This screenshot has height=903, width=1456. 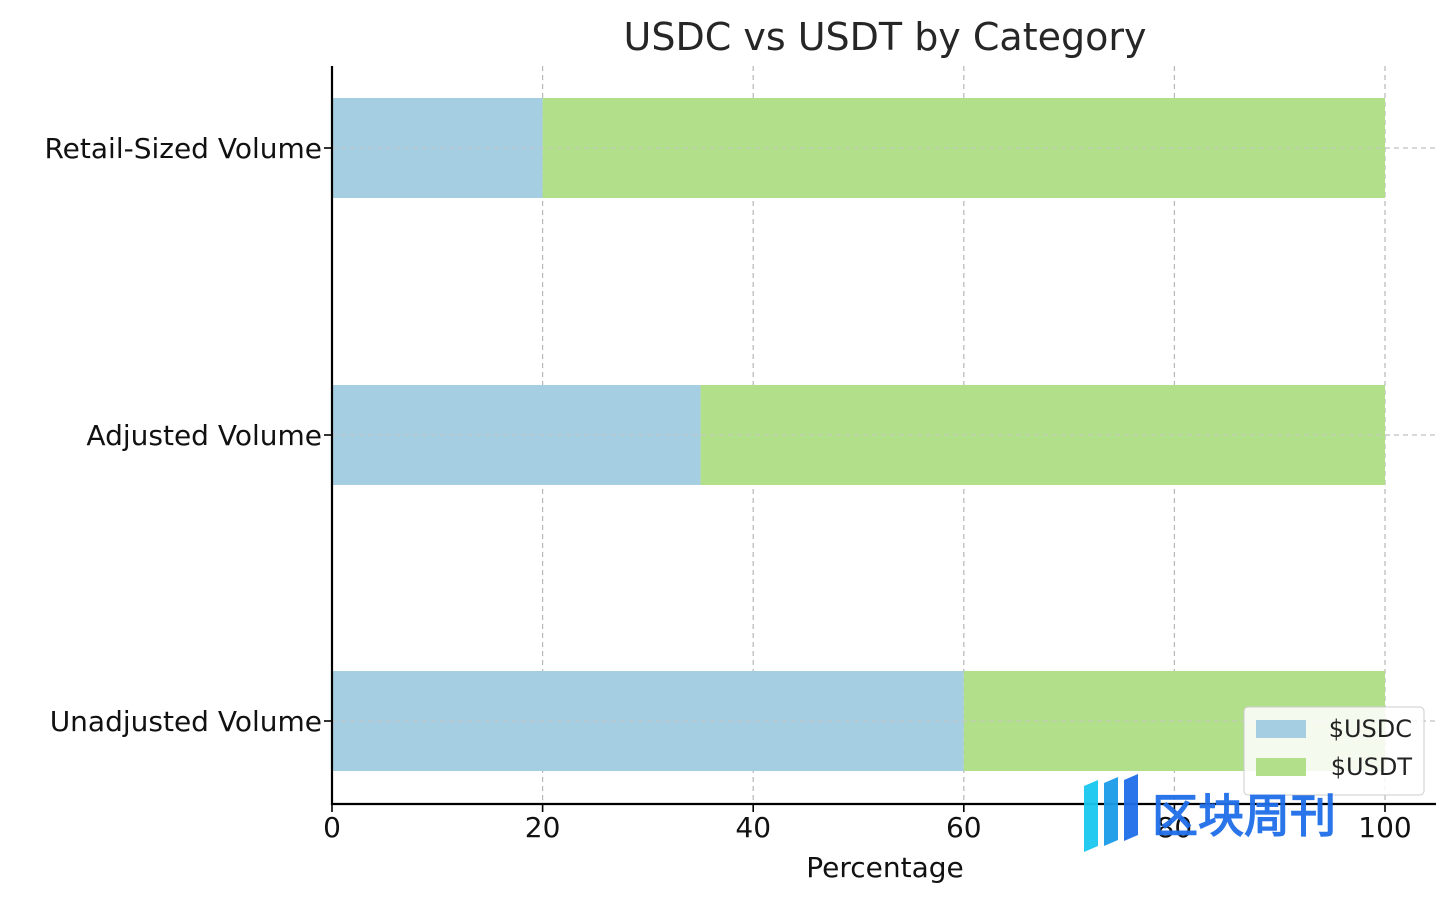 What do you see at coordinates (1384, 827) in the screenshot?
I see `x-tick-label: 100` at bounding box center [1384, 827].